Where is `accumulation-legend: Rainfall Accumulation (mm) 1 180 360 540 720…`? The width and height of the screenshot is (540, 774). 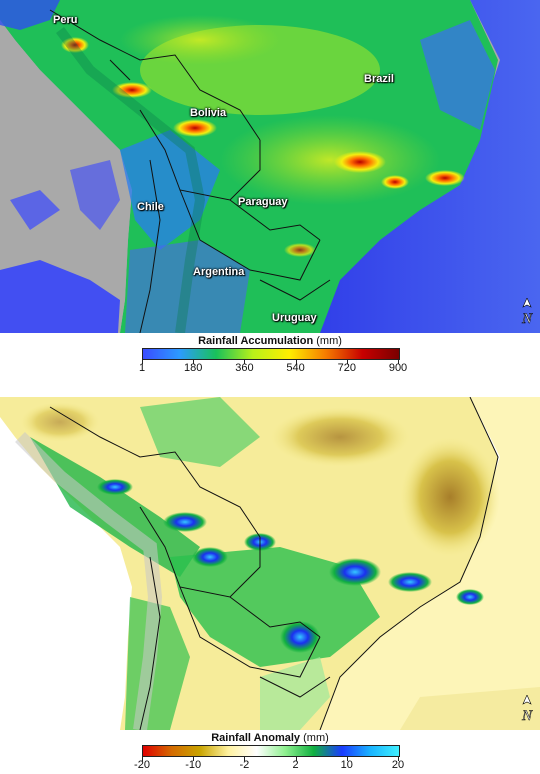
accumulation-legend: Rainfall Accumulation (mm) 1 180 360 540 720… is located at coordinates (270, 365).